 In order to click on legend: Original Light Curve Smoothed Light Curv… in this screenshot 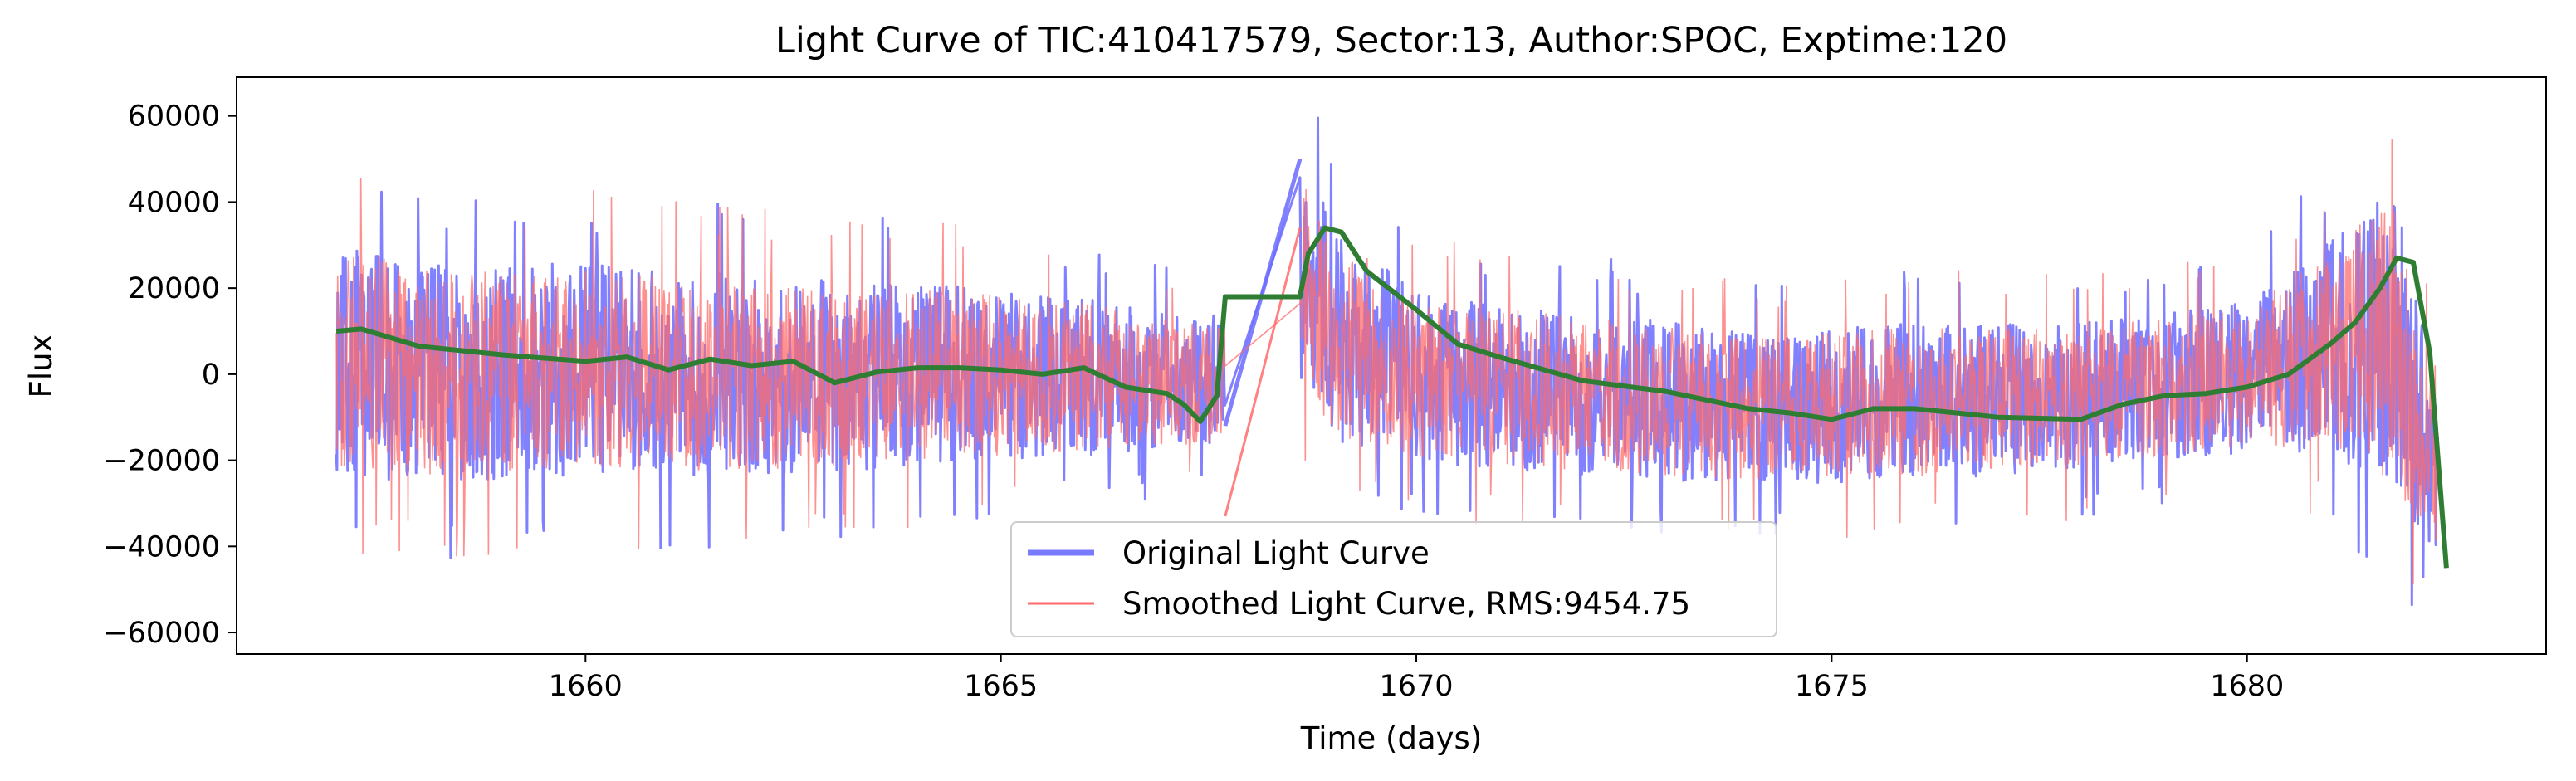, I will do `click(1393, 579)`.